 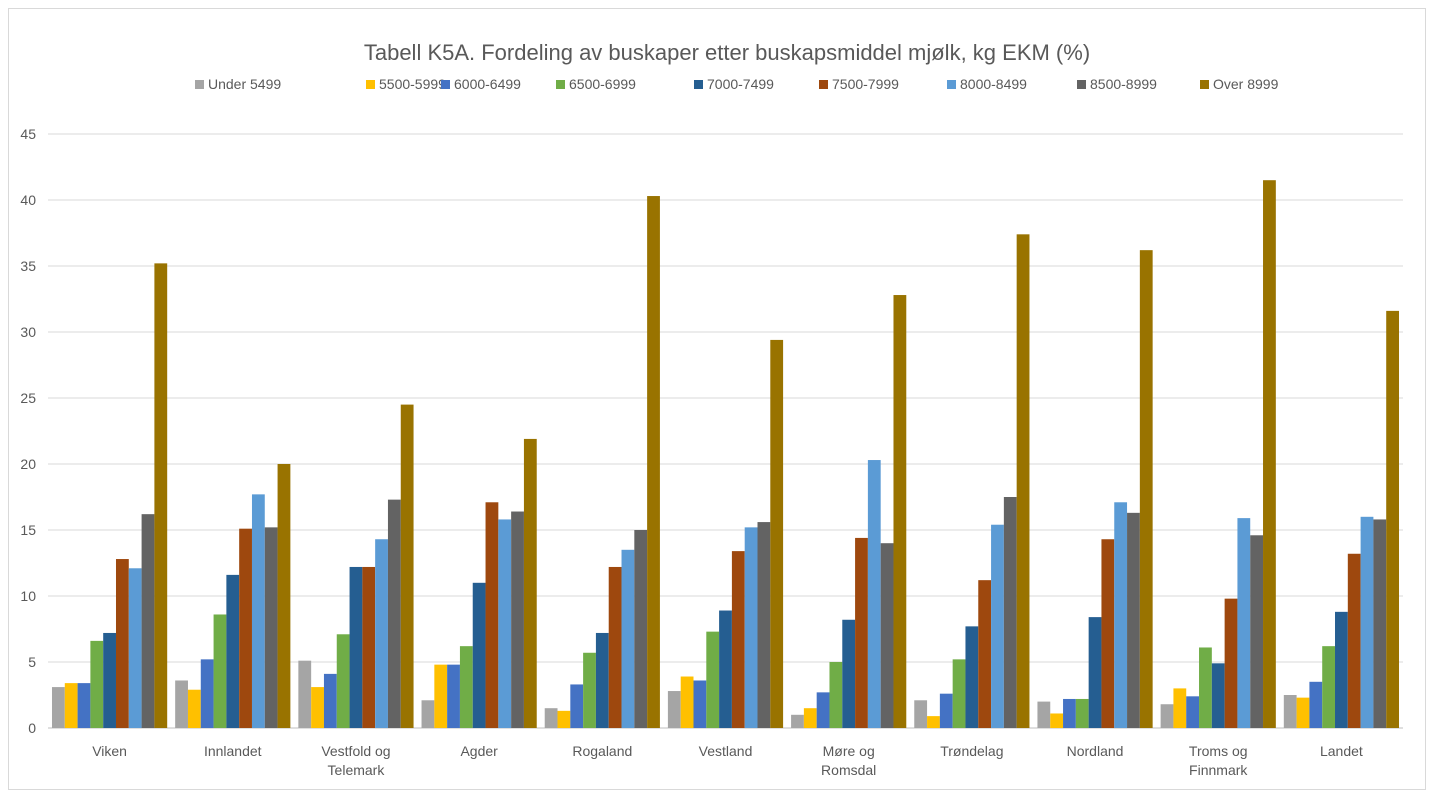 I want to click on x-tick-label: Innlandet, so click(x=233, y=751).